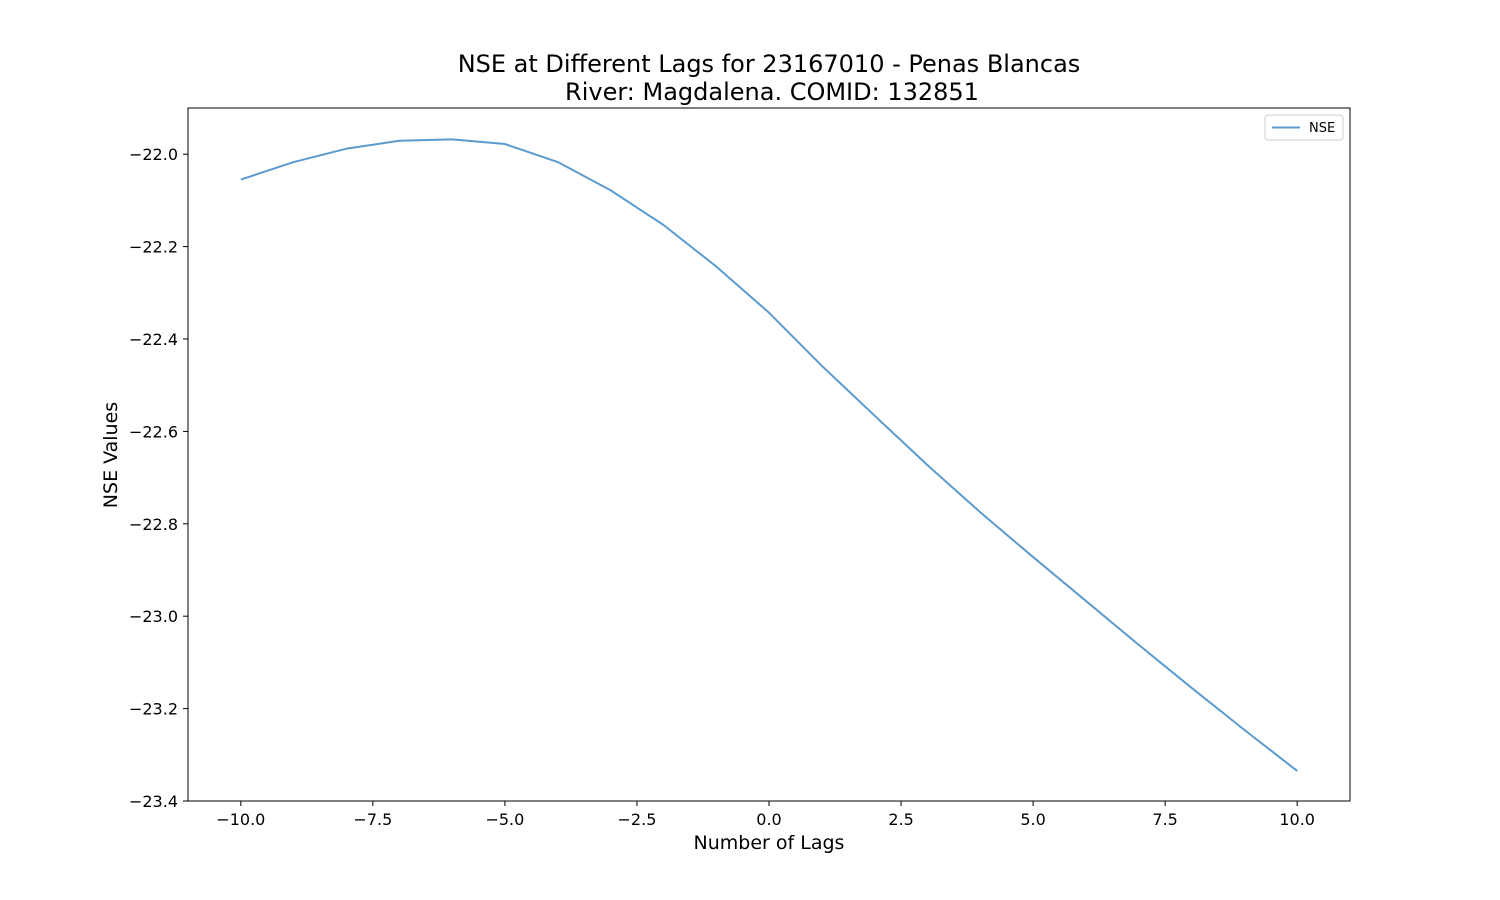  Describe the element at coordinates (1164, 819) in the screenshot. I see `x-tick-label: 7.5` at that location.